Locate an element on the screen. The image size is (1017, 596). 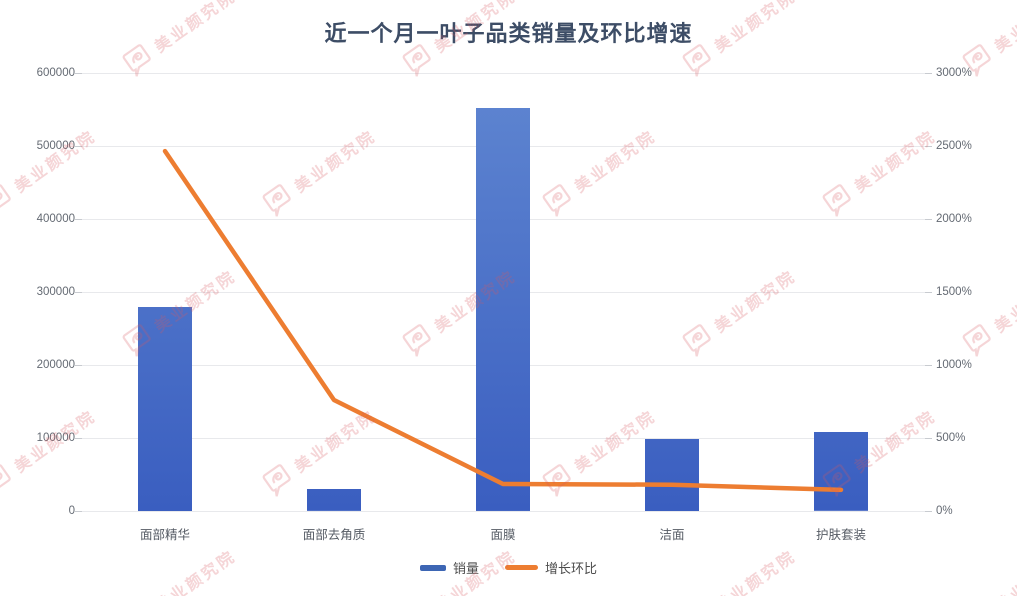
x-axis-label: 护肤套装 is located at coordinates (840, 535).